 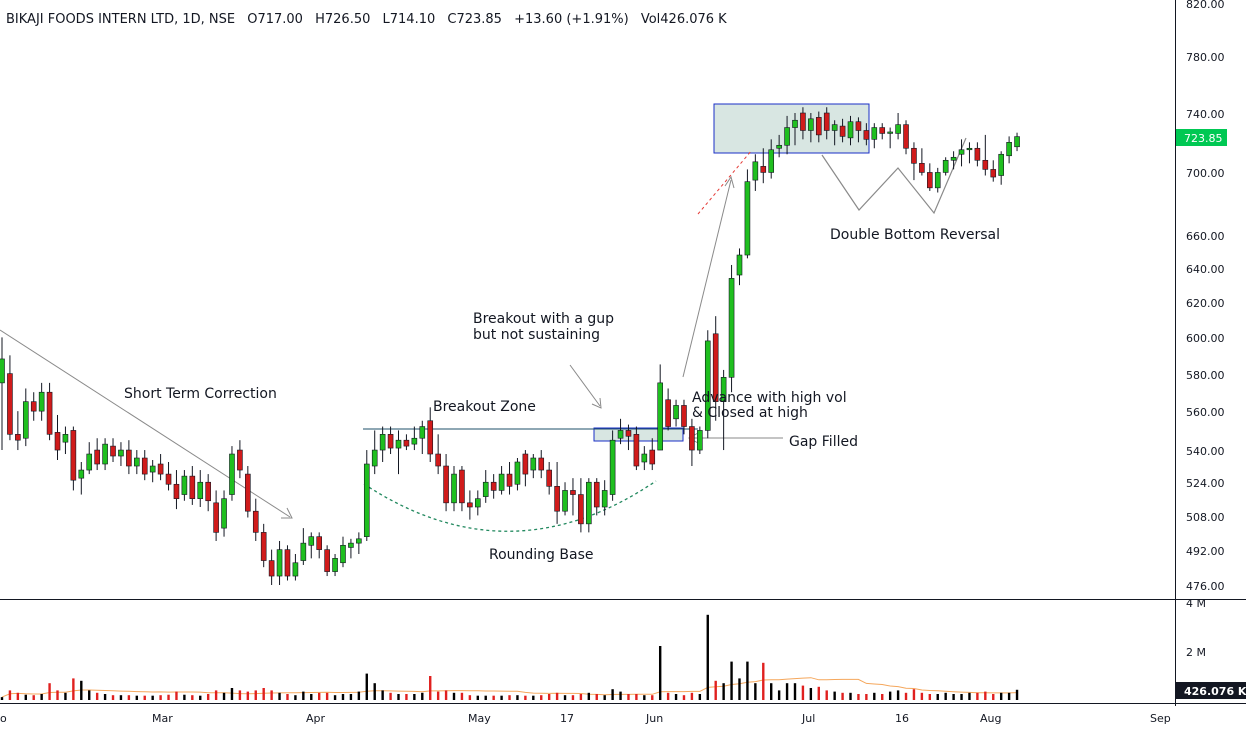 What do you see at coordinates (894, 176) in the screenshot?
I see `double-bottom-pattern` at bounding box center [894, 176].